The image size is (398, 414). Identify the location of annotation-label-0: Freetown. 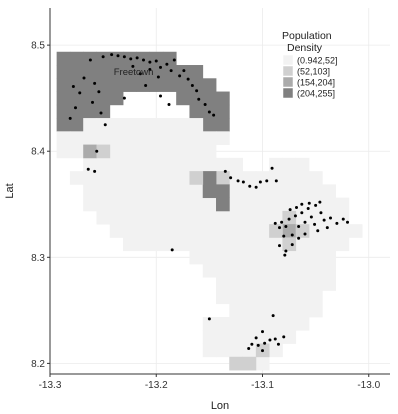
(134, 72).